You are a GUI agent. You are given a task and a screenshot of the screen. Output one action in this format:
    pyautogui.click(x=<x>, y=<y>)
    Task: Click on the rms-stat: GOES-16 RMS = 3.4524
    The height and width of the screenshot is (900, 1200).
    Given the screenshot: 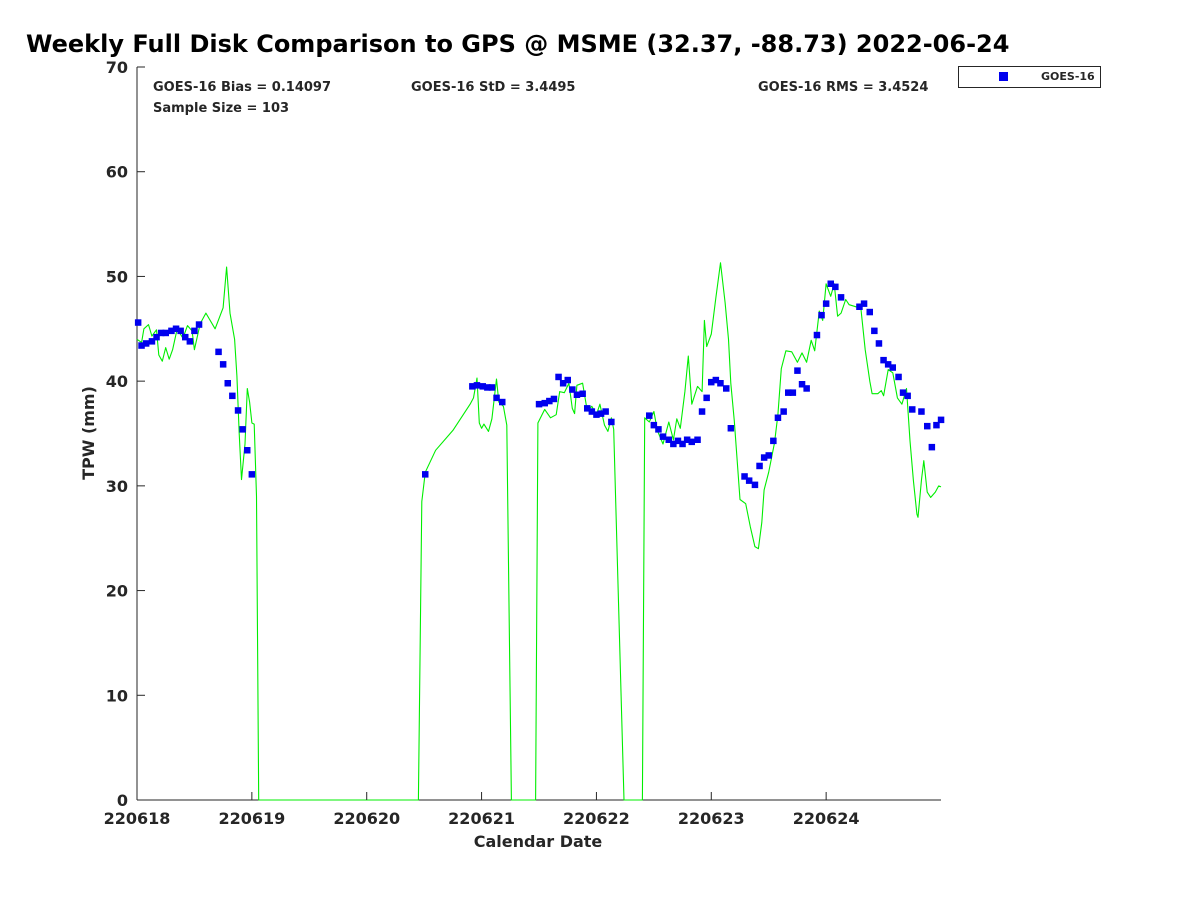 What is the action you would take?
    pyautogui.click(x=843, y=87)
    